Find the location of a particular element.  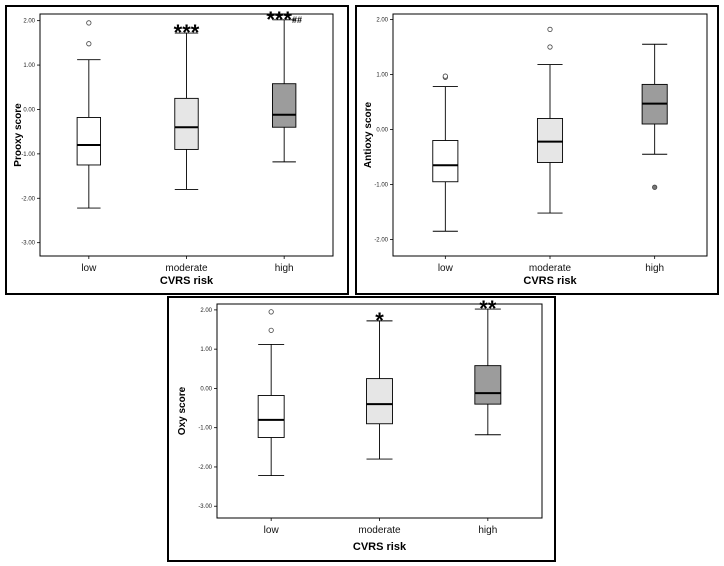

significance-label: ** is located at coordinates (488, 309).